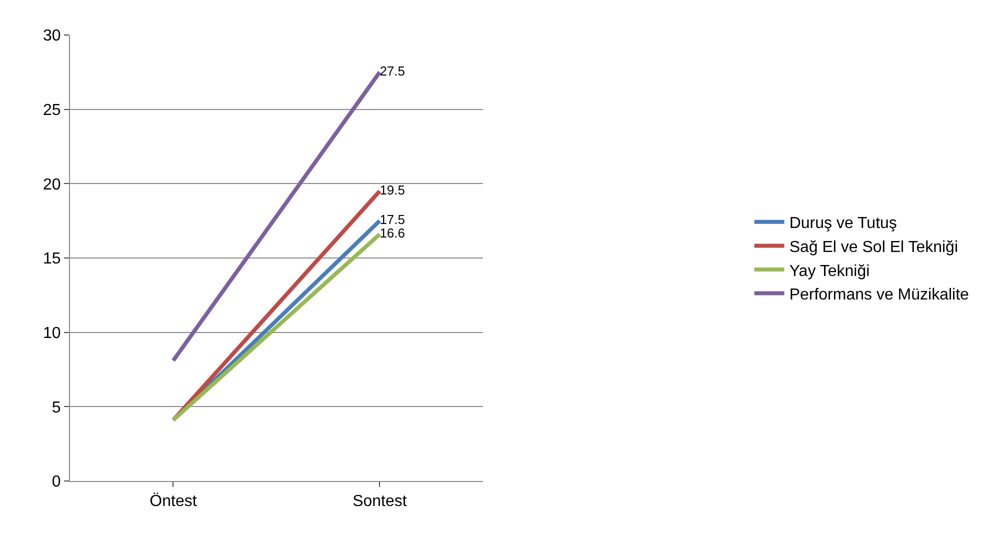  What do you see at coordinates (393, 220) in the screenshot?
I see `data-label: 17.5` at bounding box center [393, 220].